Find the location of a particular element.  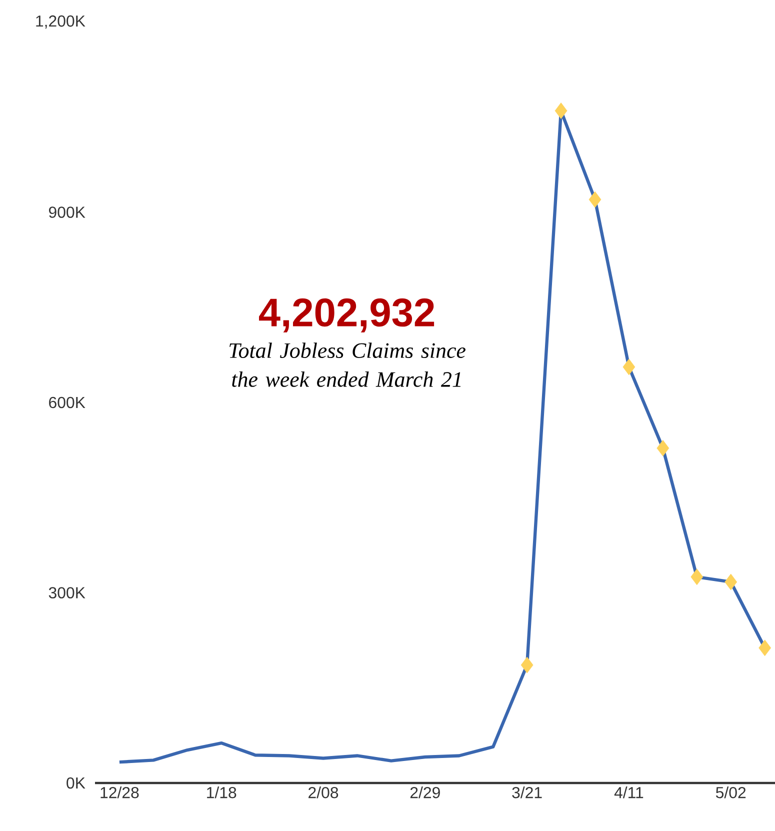

annotation: 4,202,932 is located at coordinates (346, 315).